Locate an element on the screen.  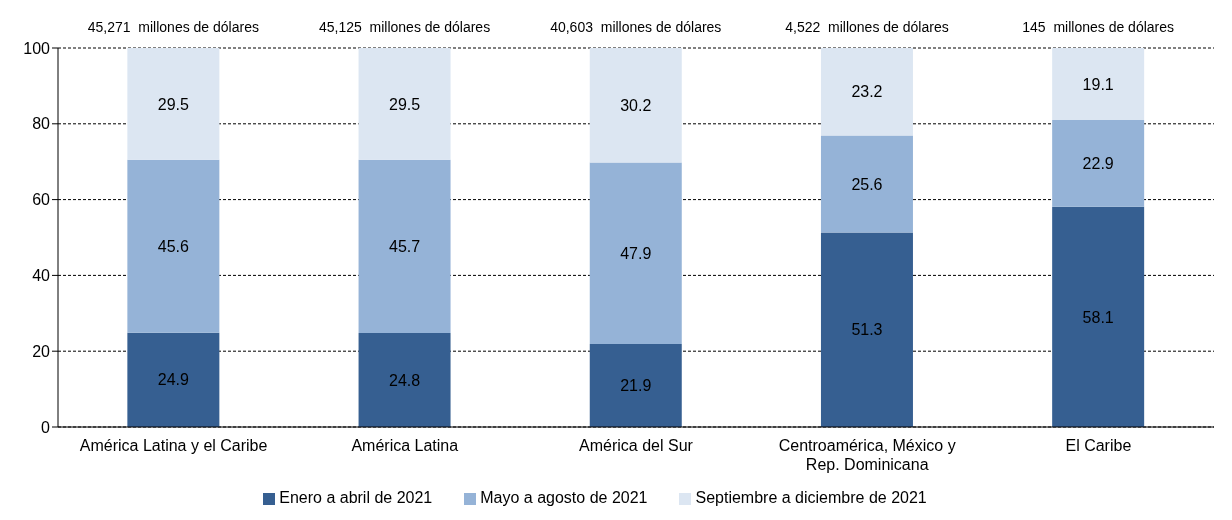
data-label: 58.1 is located at coordinates (1098, 317).